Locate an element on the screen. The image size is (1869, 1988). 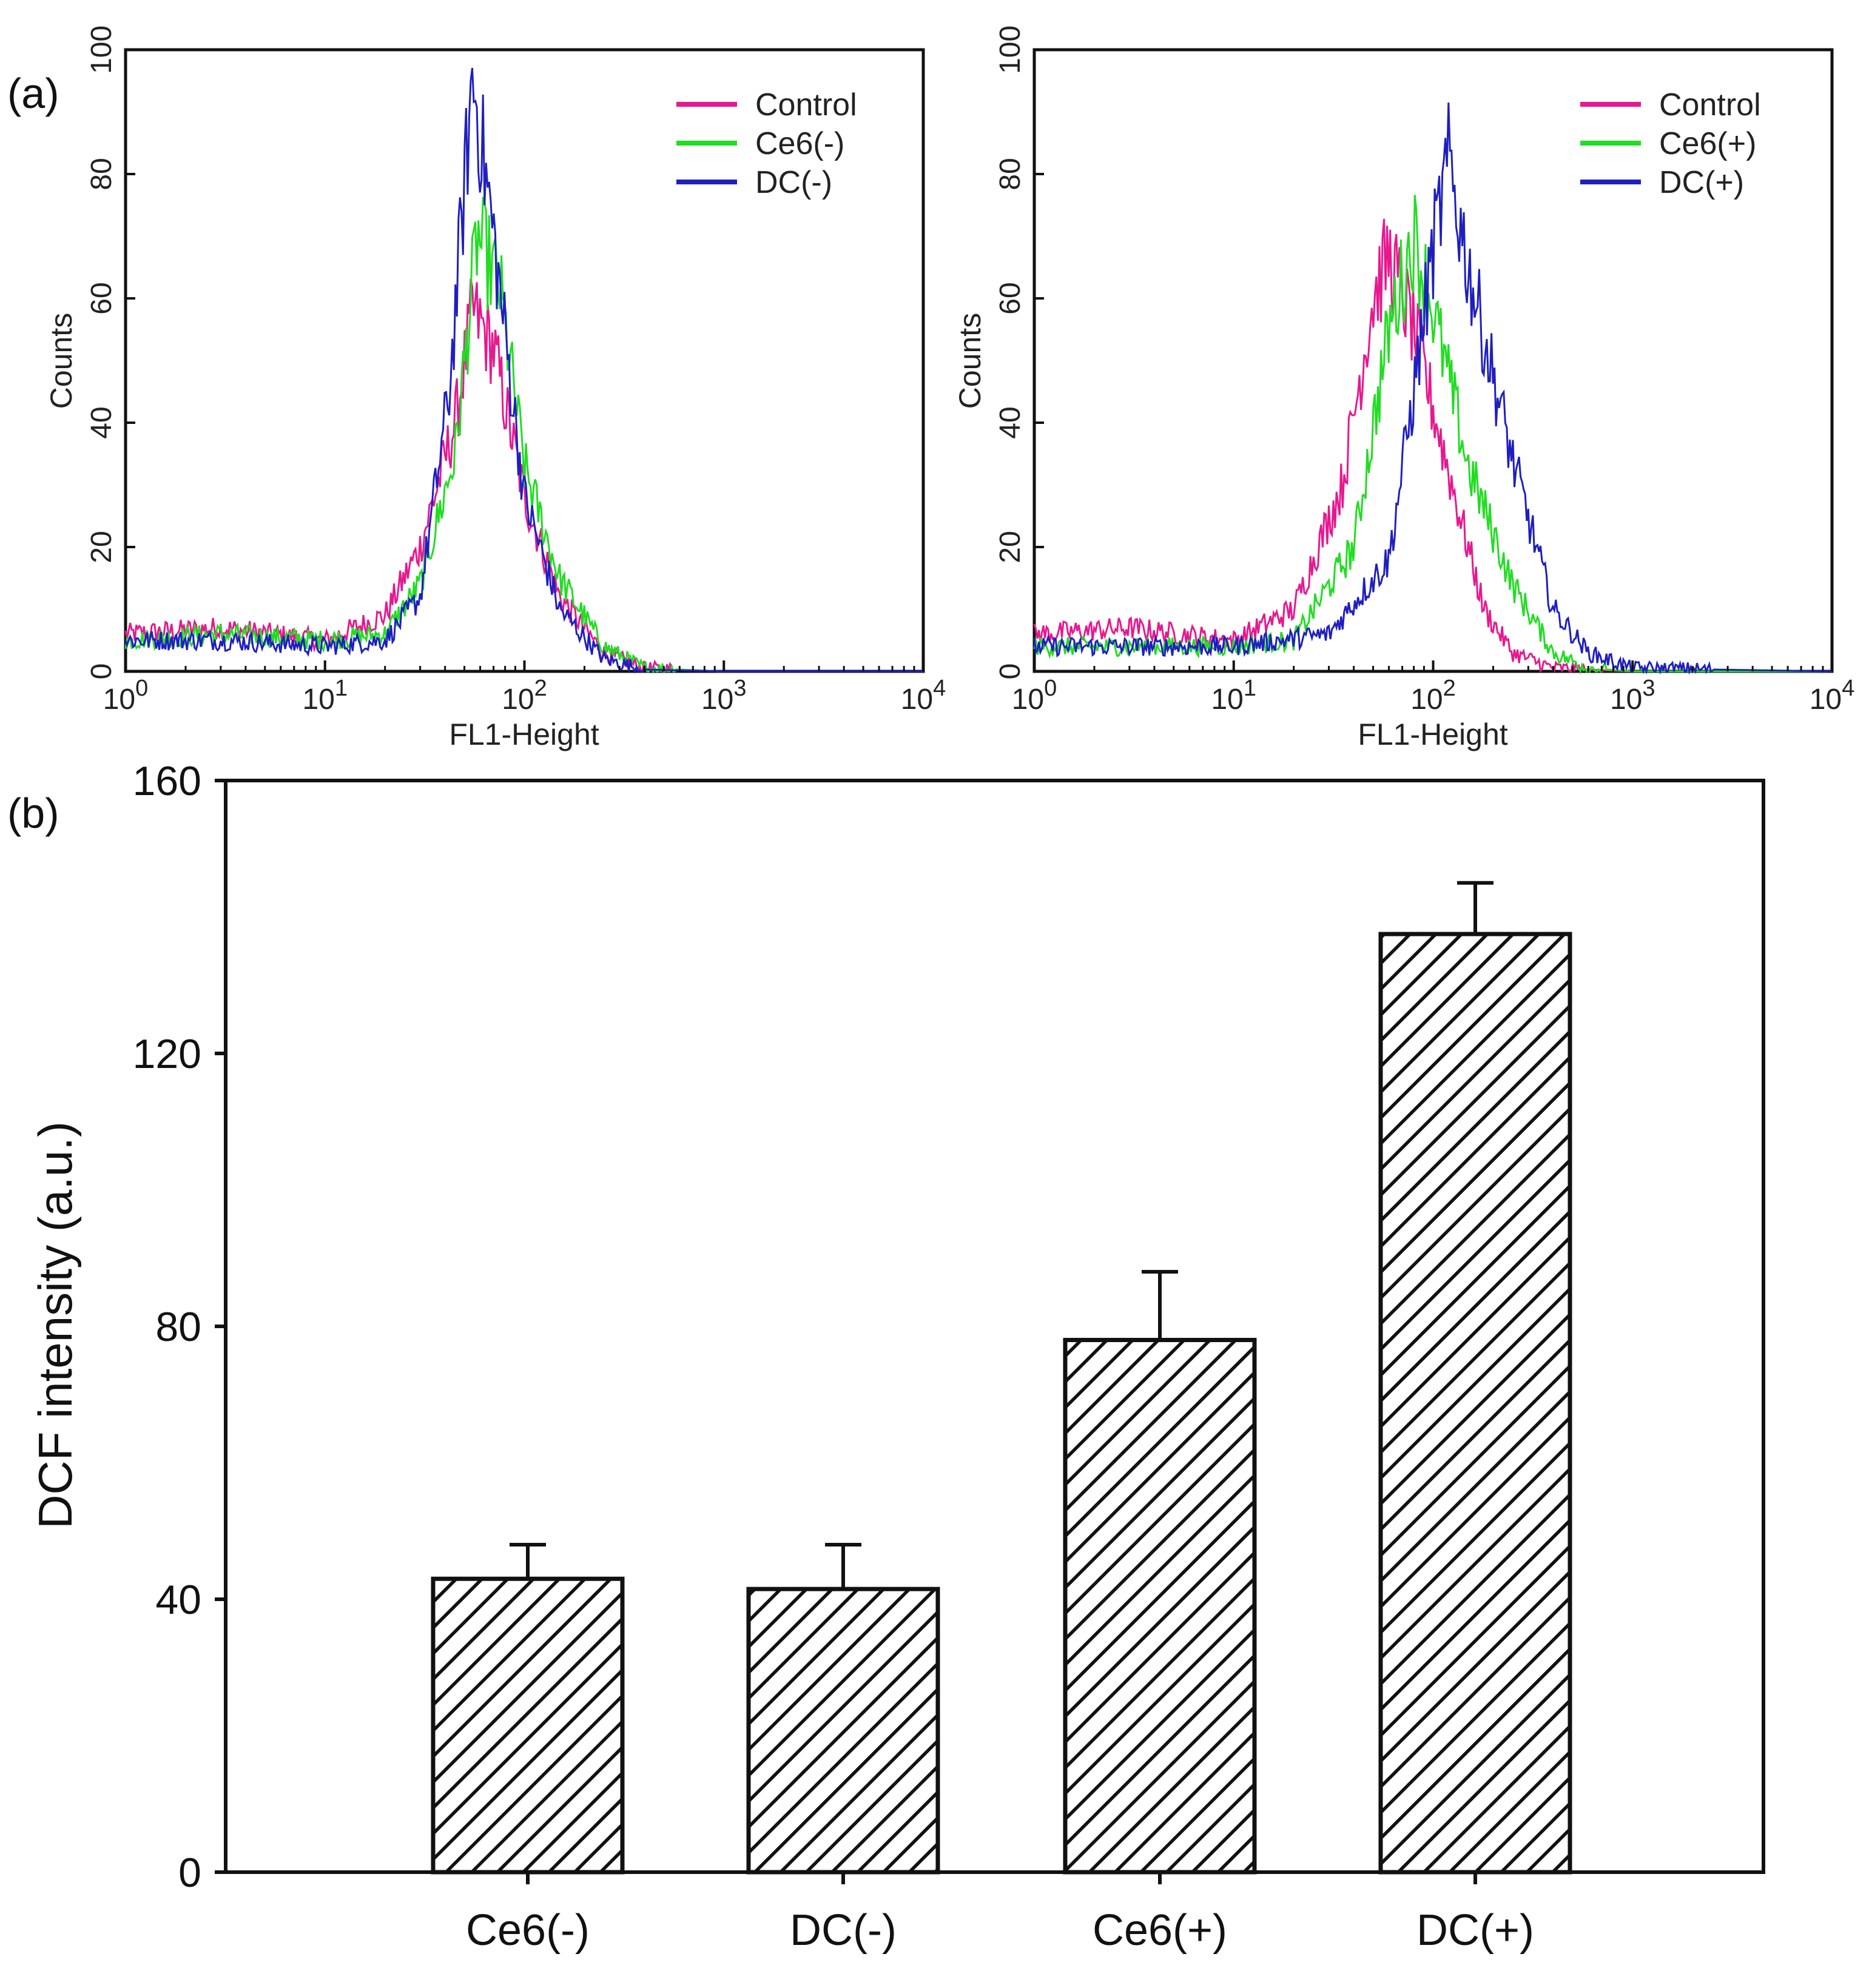
y-tick-label: 120 is located at coordinates (167, 1054).